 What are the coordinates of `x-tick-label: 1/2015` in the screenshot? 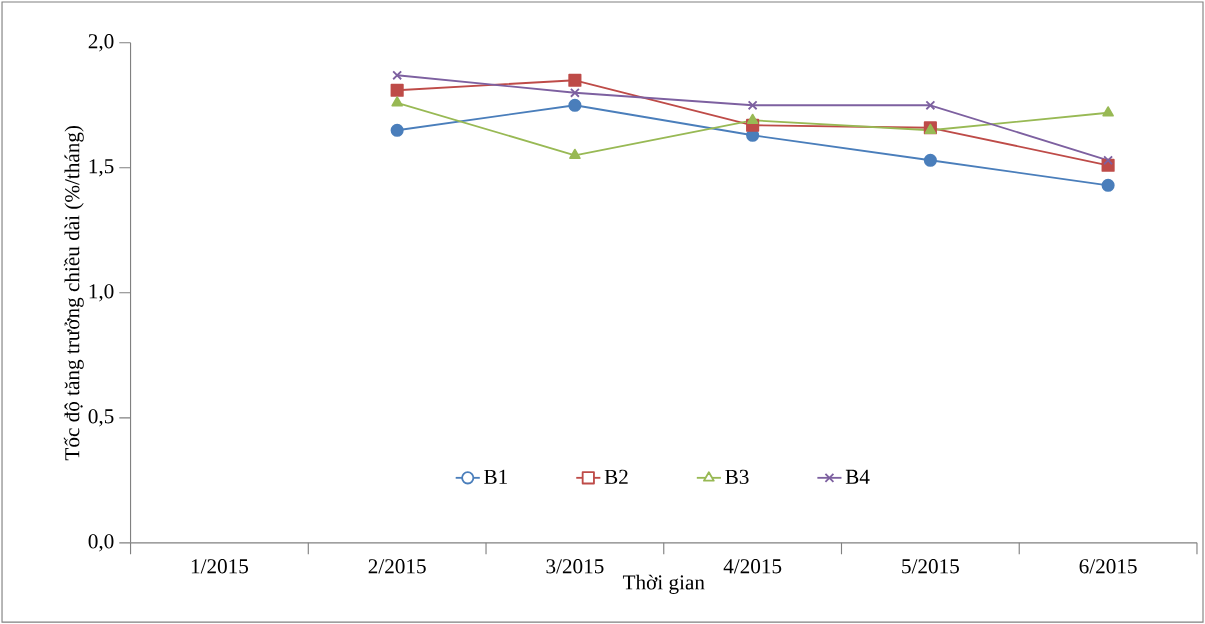 It's located at (220, 566).